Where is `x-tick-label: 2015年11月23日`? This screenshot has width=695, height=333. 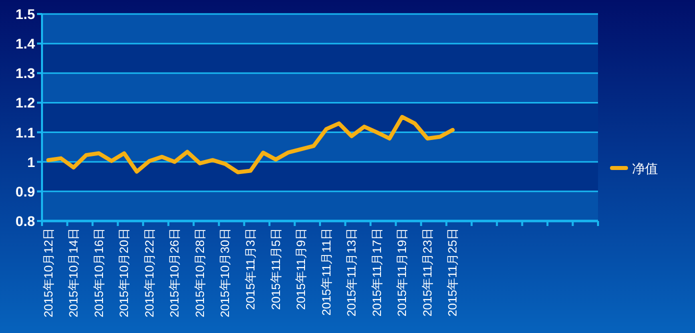
x-tick-label: 2015年11月23日 is located at coordinates (427, 272).